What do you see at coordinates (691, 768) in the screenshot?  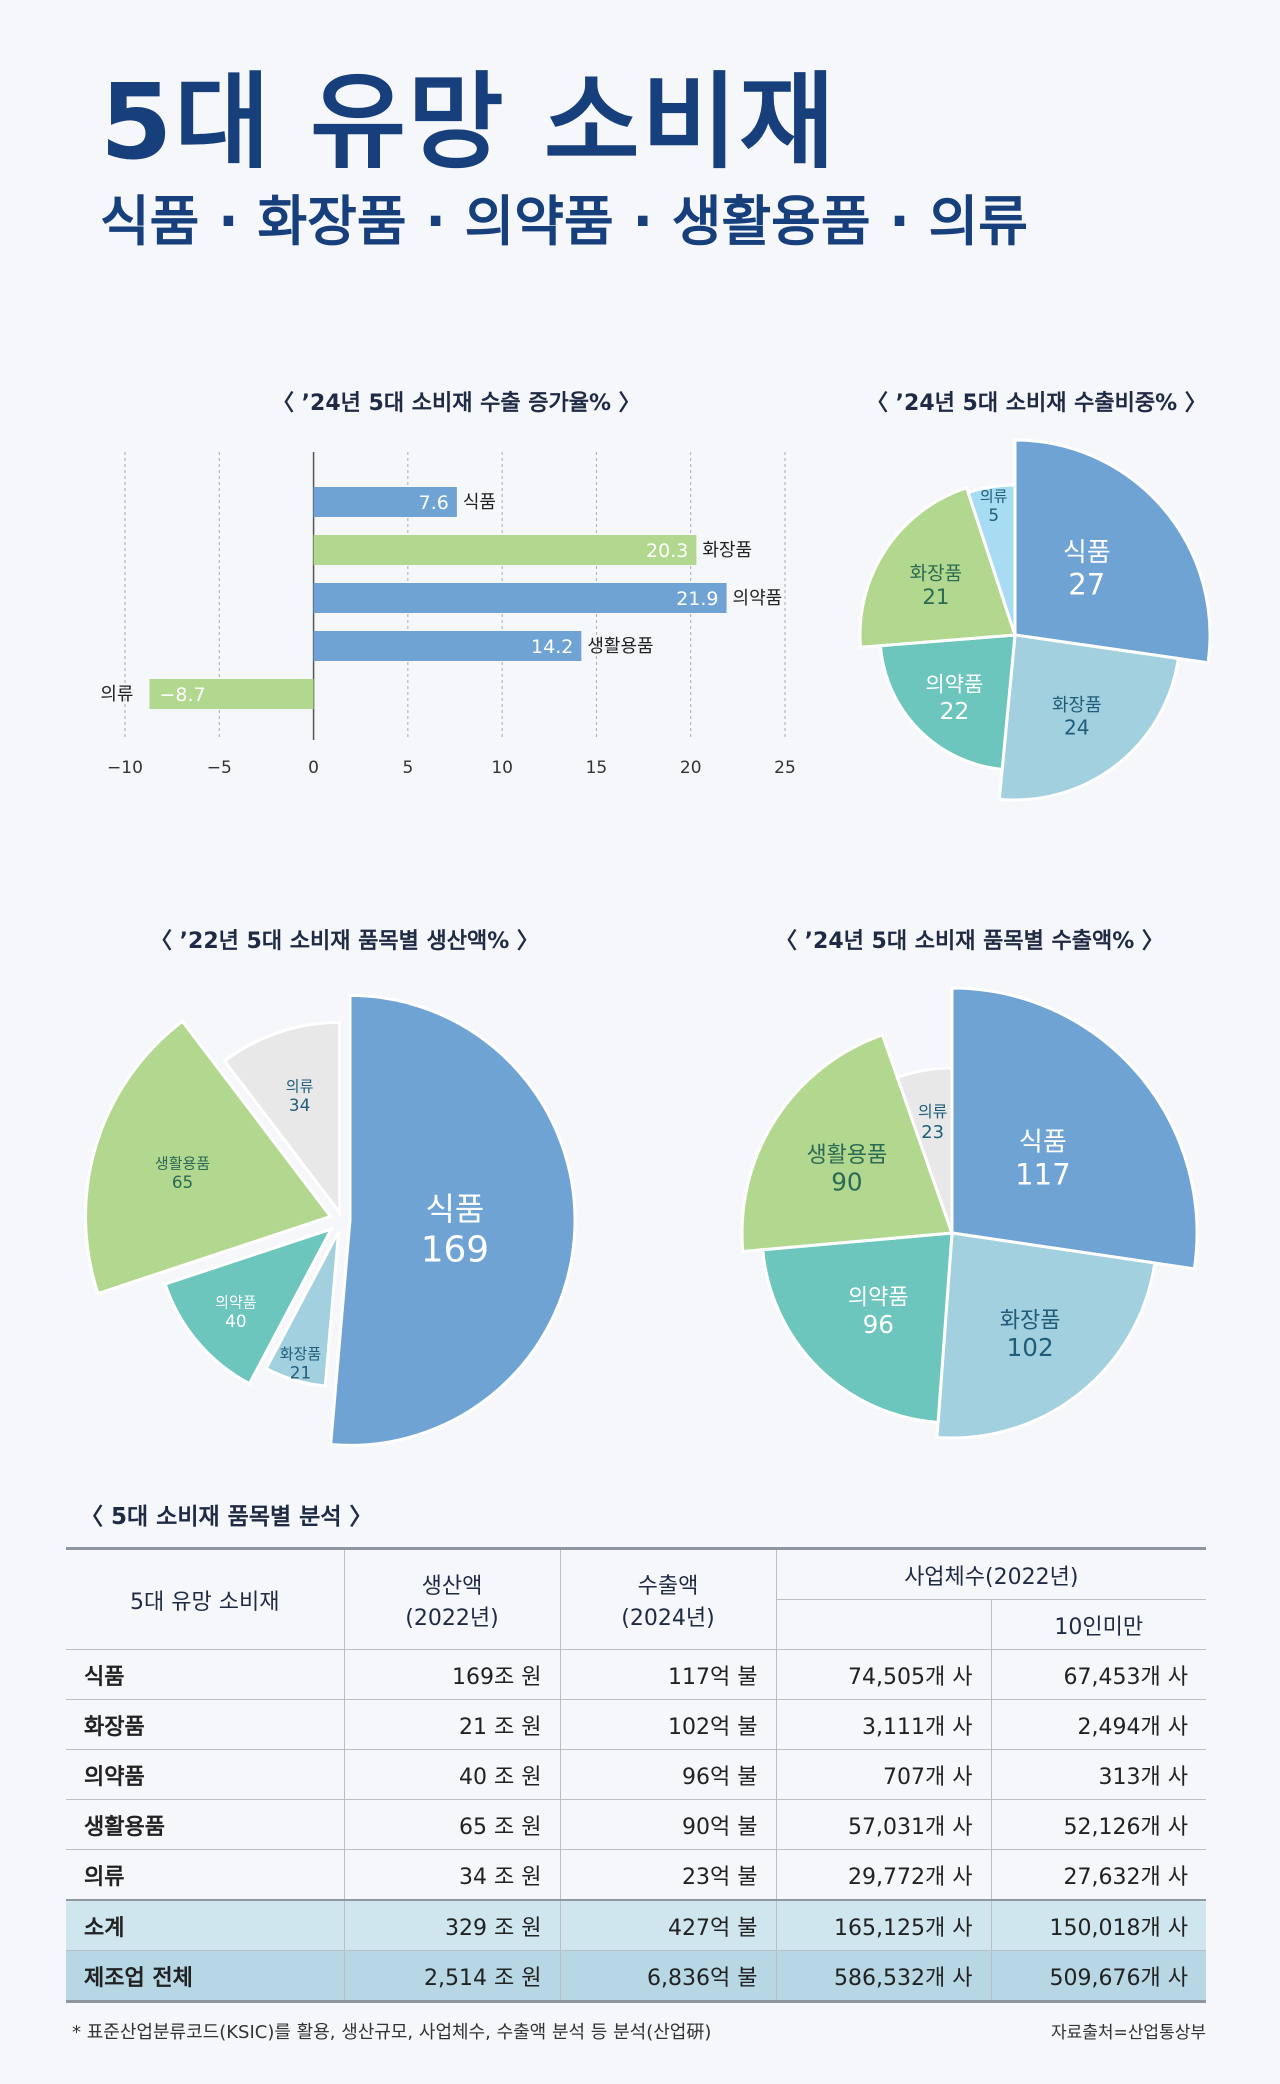 I see `x-tick-label: 20` at bounding box center [691, 768].